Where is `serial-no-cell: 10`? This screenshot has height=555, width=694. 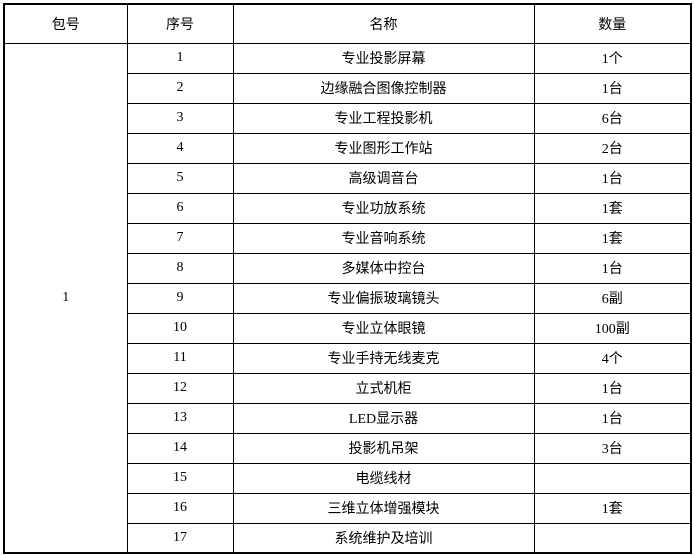
serial-no-cell: 10 is located at coordinates (180, 328).